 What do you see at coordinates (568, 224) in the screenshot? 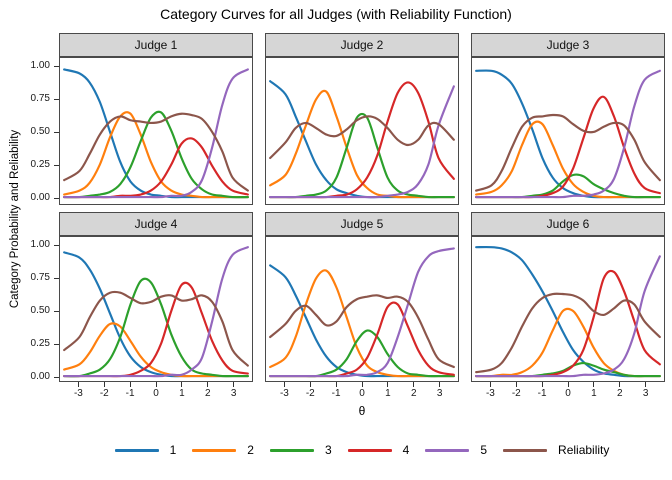
I see `facet-strip: Judge 6` at bounding box center [568, 224].